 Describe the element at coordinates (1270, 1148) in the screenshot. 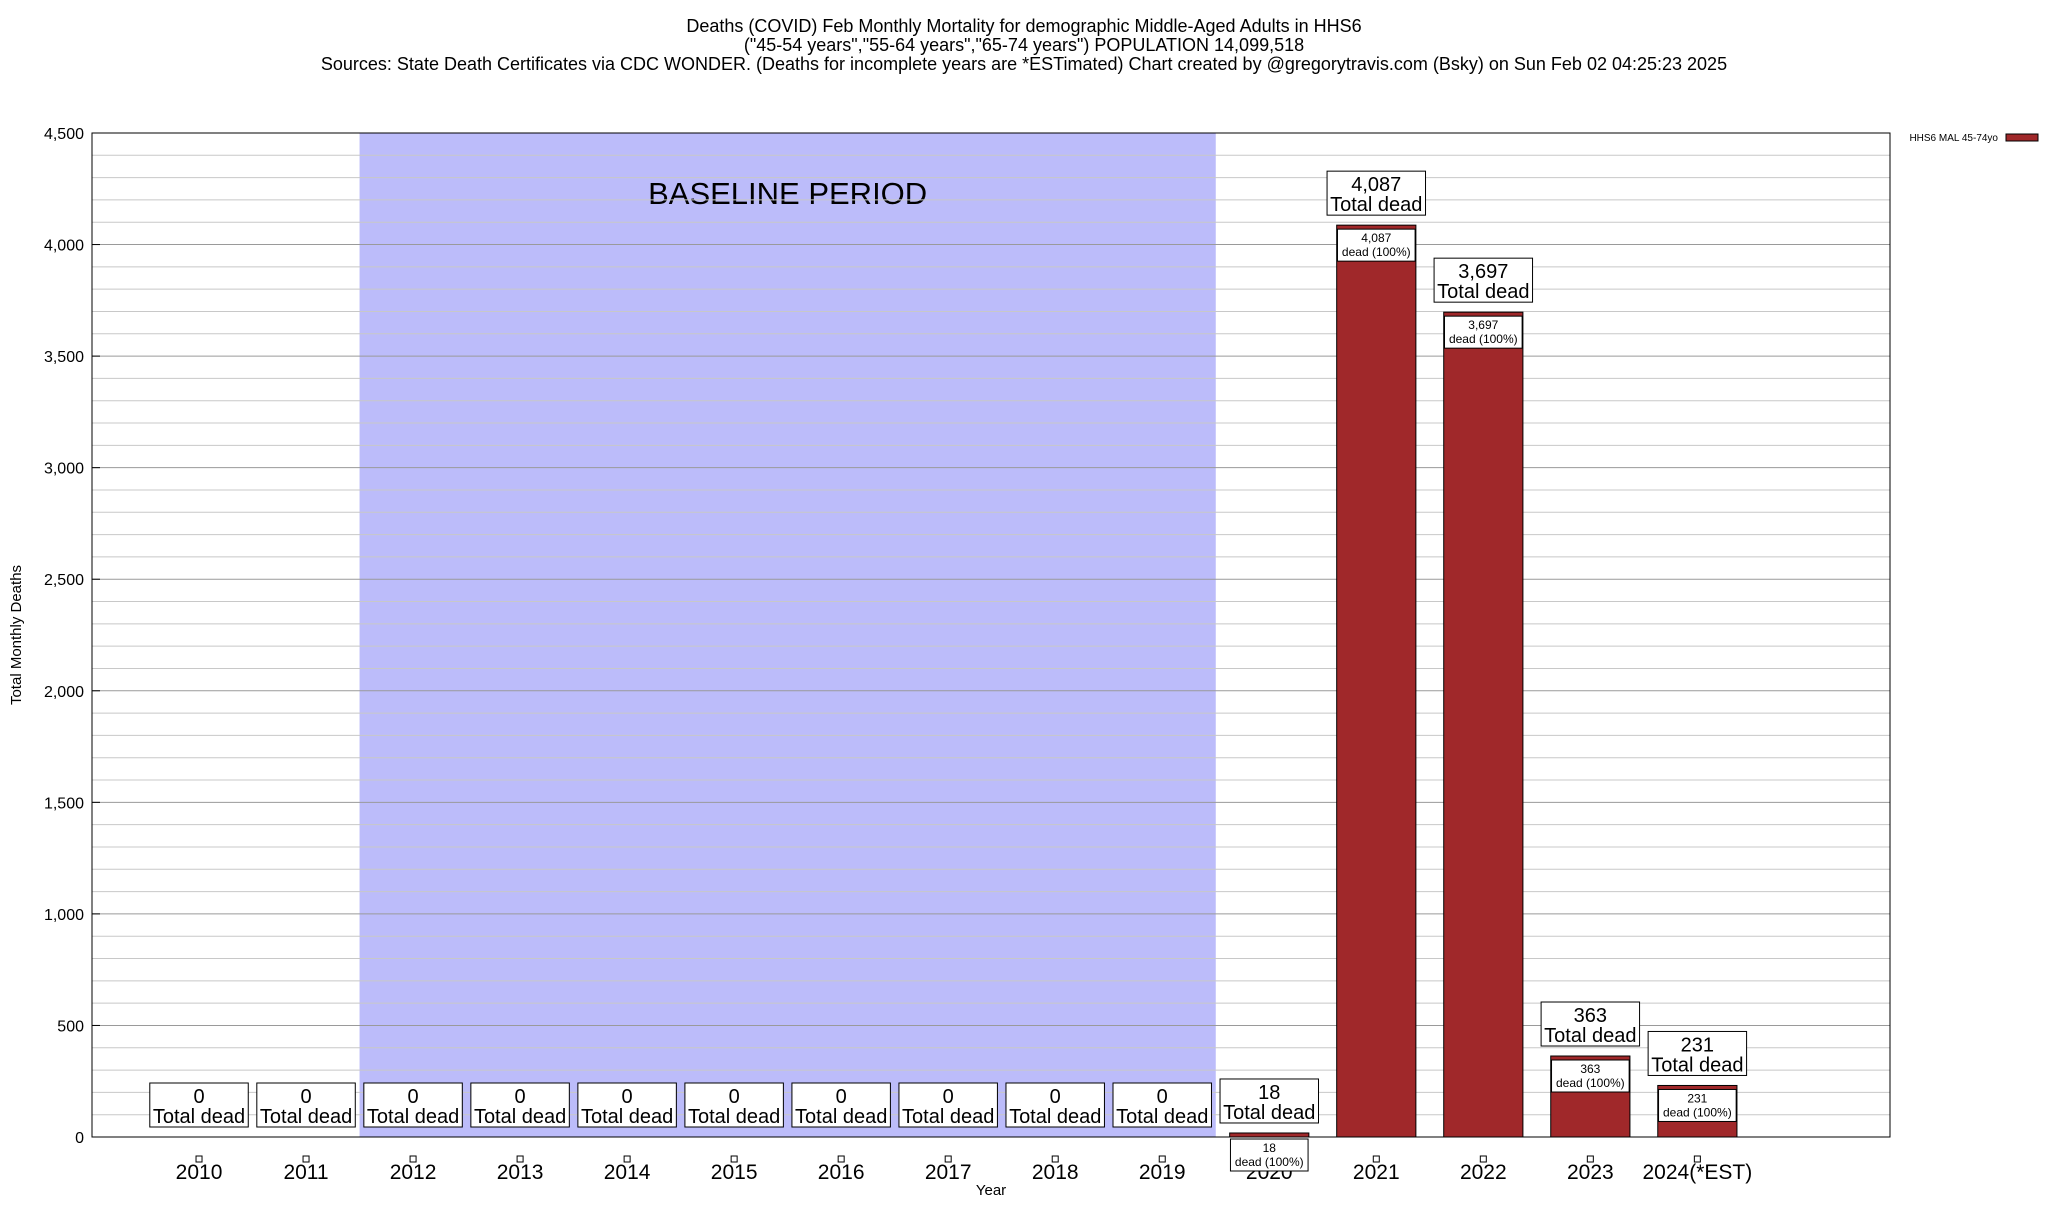

I see `inner-label-value: 18` at that location.